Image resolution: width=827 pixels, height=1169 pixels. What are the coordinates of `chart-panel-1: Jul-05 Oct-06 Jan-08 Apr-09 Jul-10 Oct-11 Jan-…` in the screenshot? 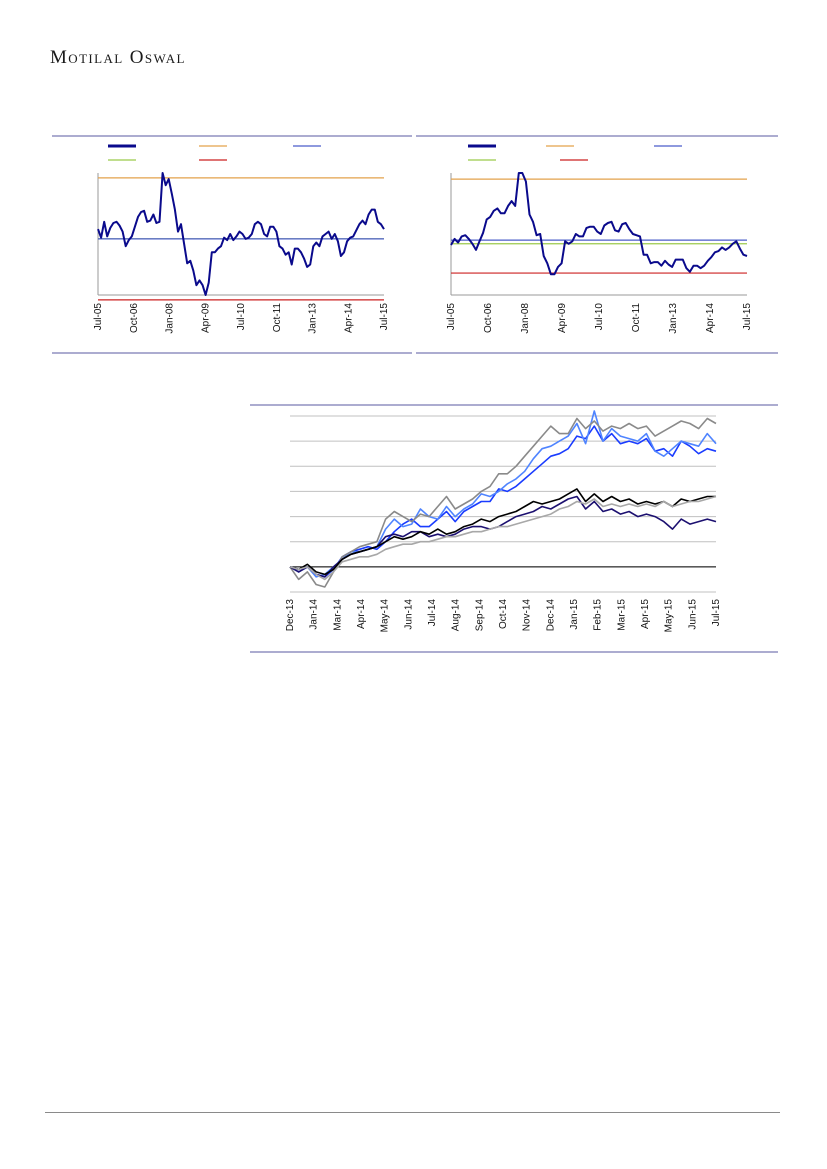 It's located at (232, 244).